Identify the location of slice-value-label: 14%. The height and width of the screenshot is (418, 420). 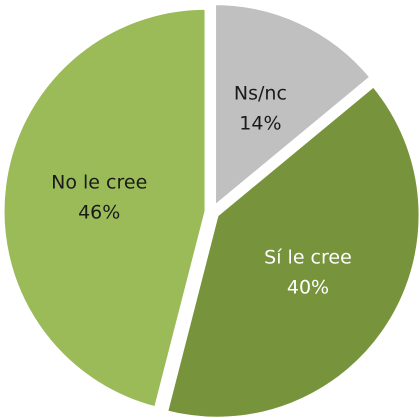
(260, 124).